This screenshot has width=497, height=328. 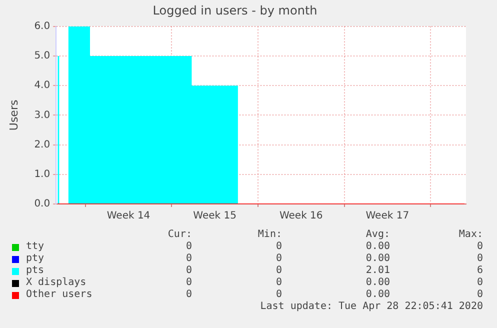 I want to click on text: 2.01, so click(x=377, y=271).